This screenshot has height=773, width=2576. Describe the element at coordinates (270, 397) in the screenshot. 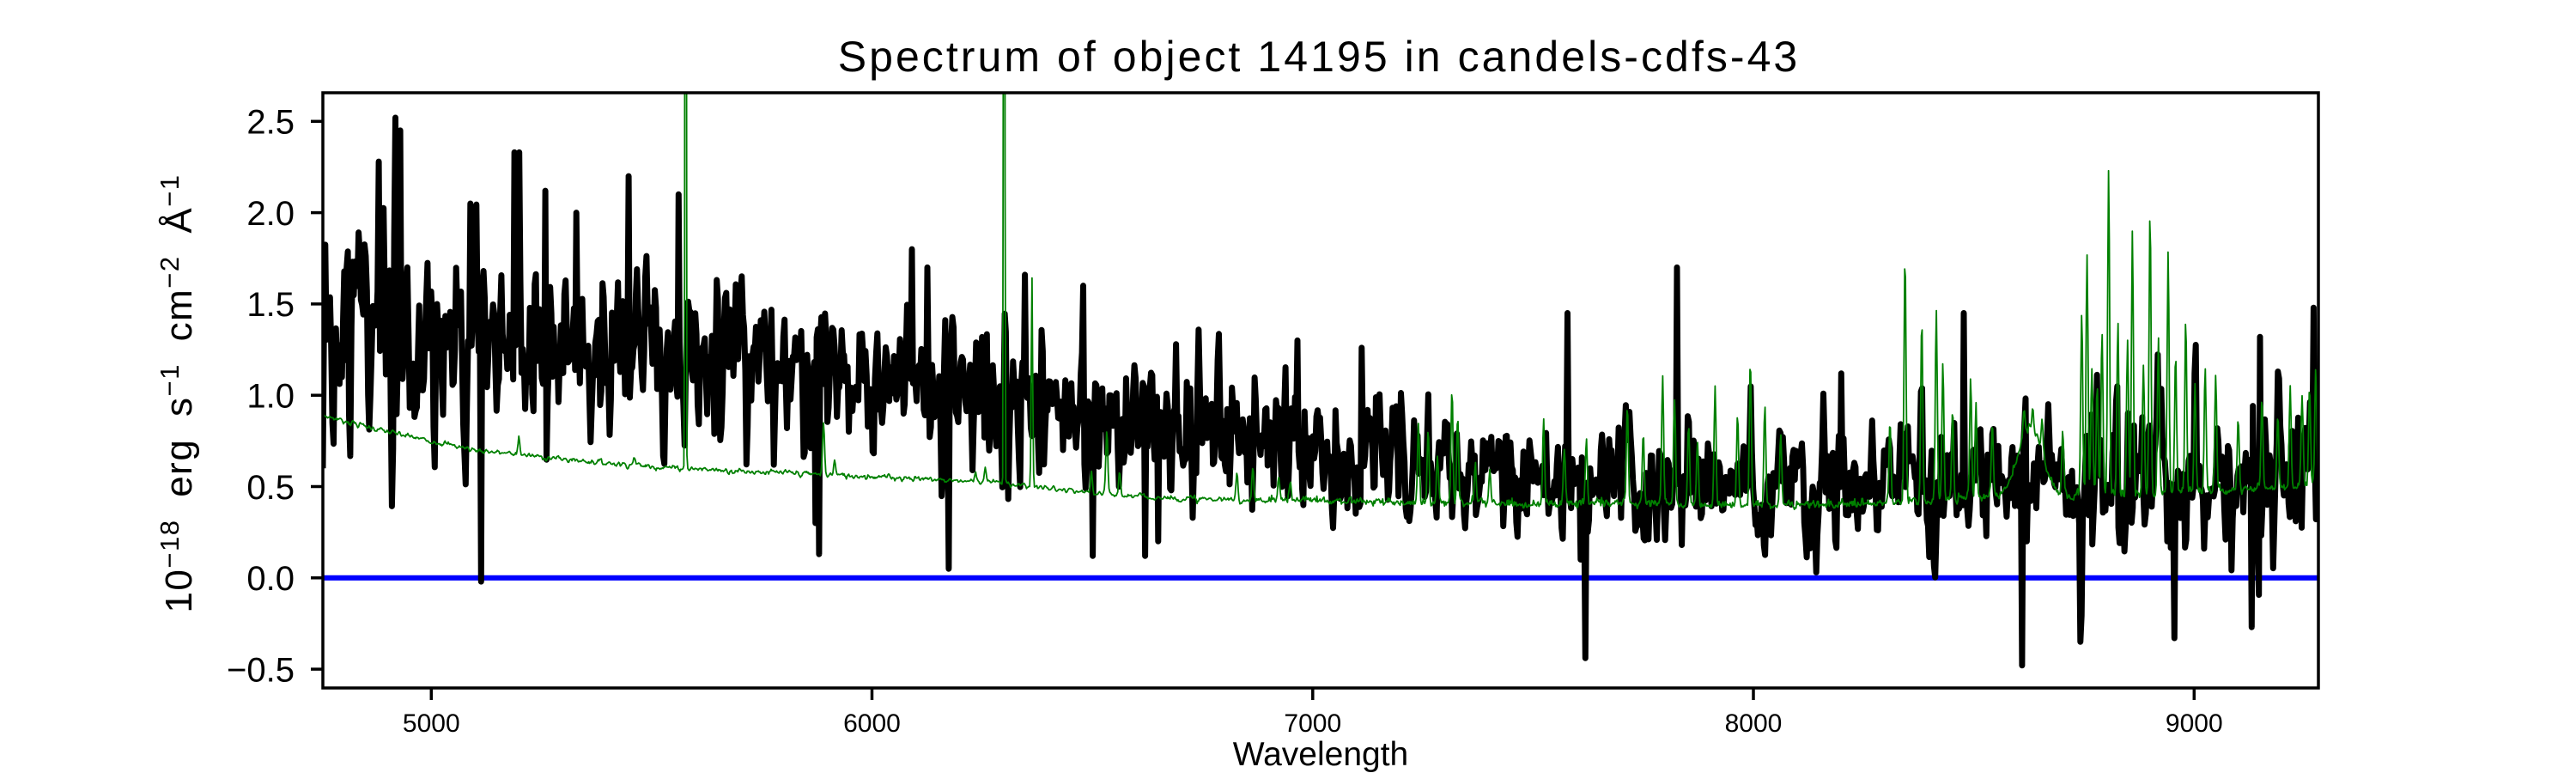

I see `svg-text: 1.0` at that location.